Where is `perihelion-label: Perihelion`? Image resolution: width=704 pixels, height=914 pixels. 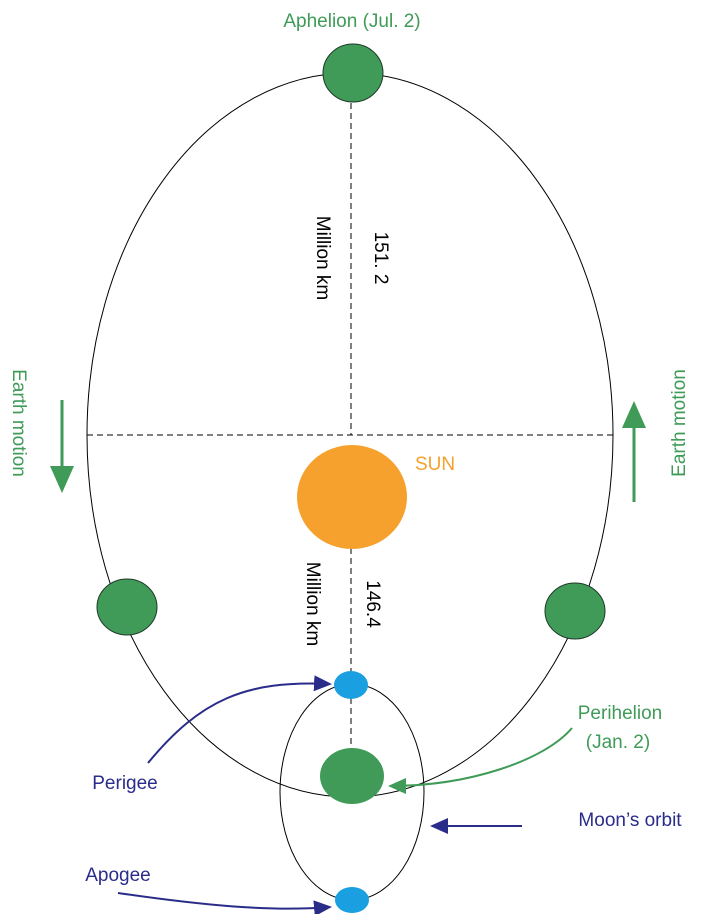
perihelion-label: Perihelion is located at coordinates (620, 713).